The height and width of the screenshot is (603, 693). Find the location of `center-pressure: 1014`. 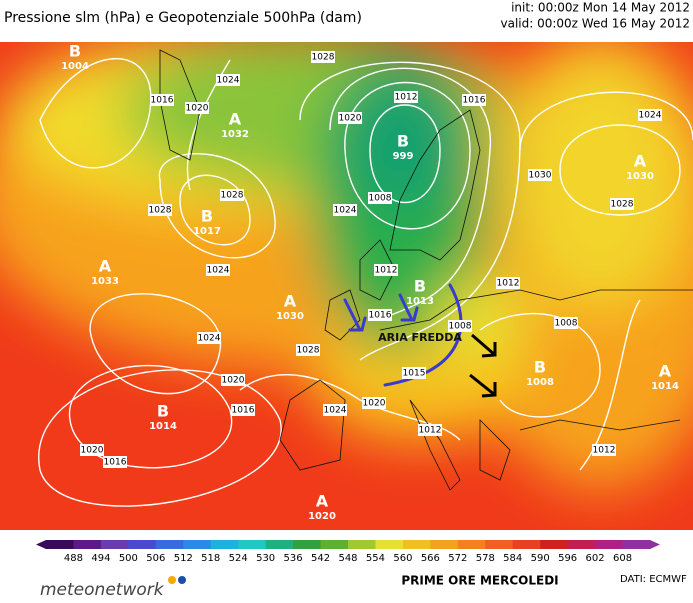

center-pressure: 1014 is located at coordinates (665, 386).